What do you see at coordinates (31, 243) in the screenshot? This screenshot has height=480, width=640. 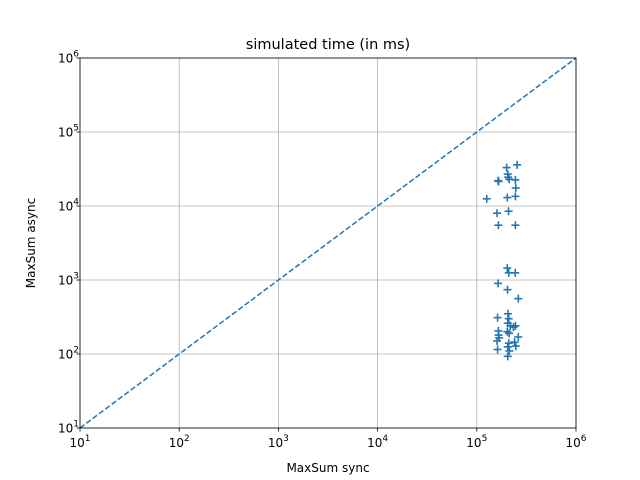 I see `y-axis-title: MaxSum async` at bounding box center [31, 243].